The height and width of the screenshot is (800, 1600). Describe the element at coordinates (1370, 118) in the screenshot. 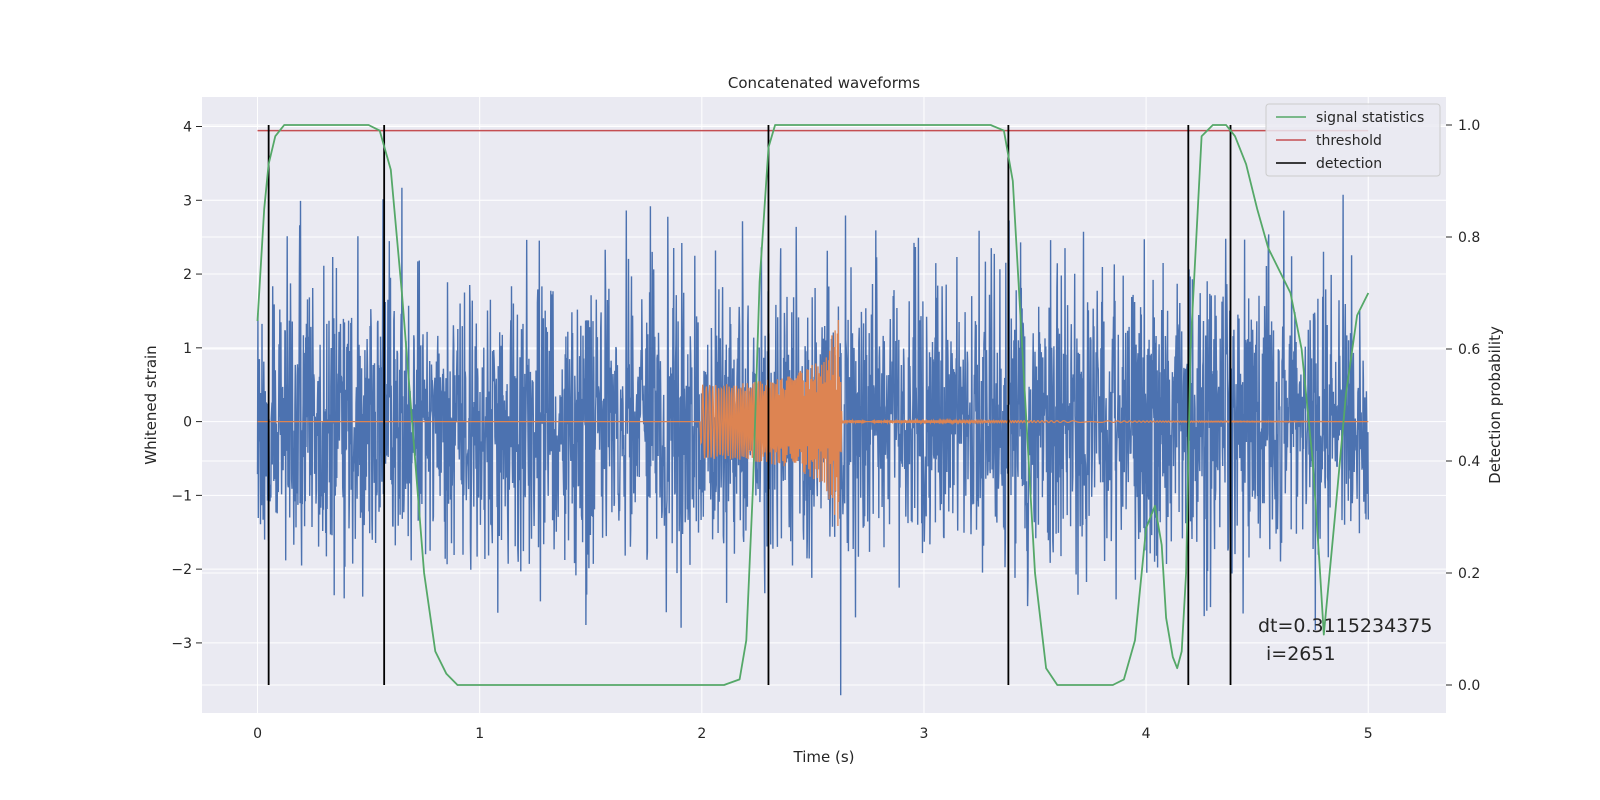

I see `legend-label-signal-statistics: signal statistics` at that location.